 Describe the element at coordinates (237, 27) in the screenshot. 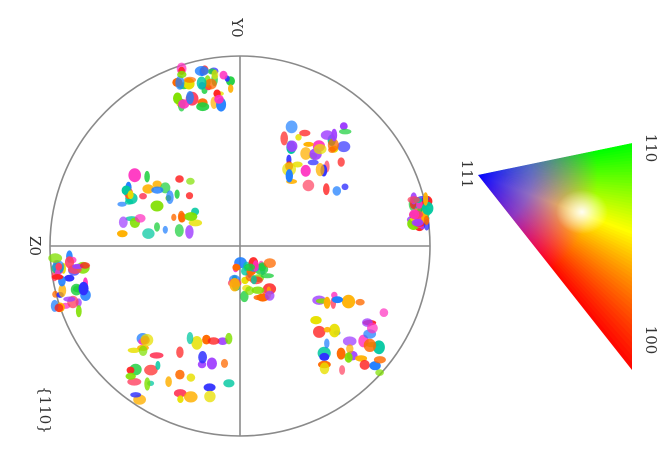

I see `axis-label-y0: Y0` at that location.